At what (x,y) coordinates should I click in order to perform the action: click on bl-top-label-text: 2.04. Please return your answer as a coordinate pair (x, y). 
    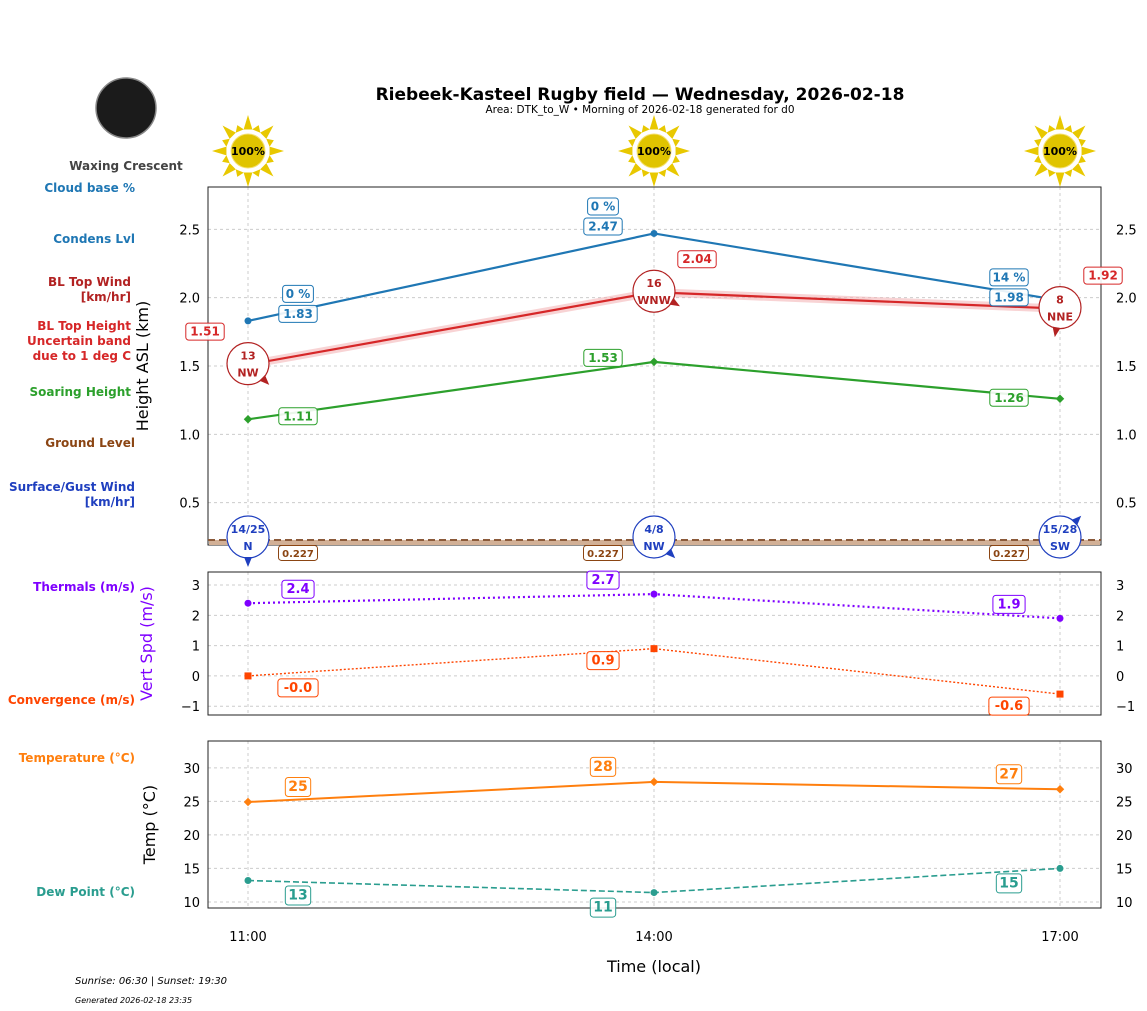
    Looking at the image, I should click on (697, 259).